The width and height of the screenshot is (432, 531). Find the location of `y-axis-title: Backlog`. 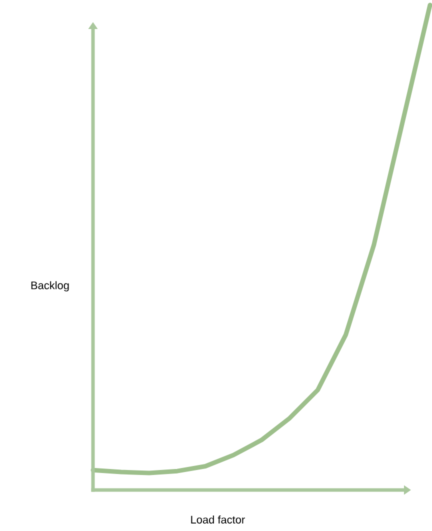

y-axis-title: Backlog is located at coordinates (50, 286).